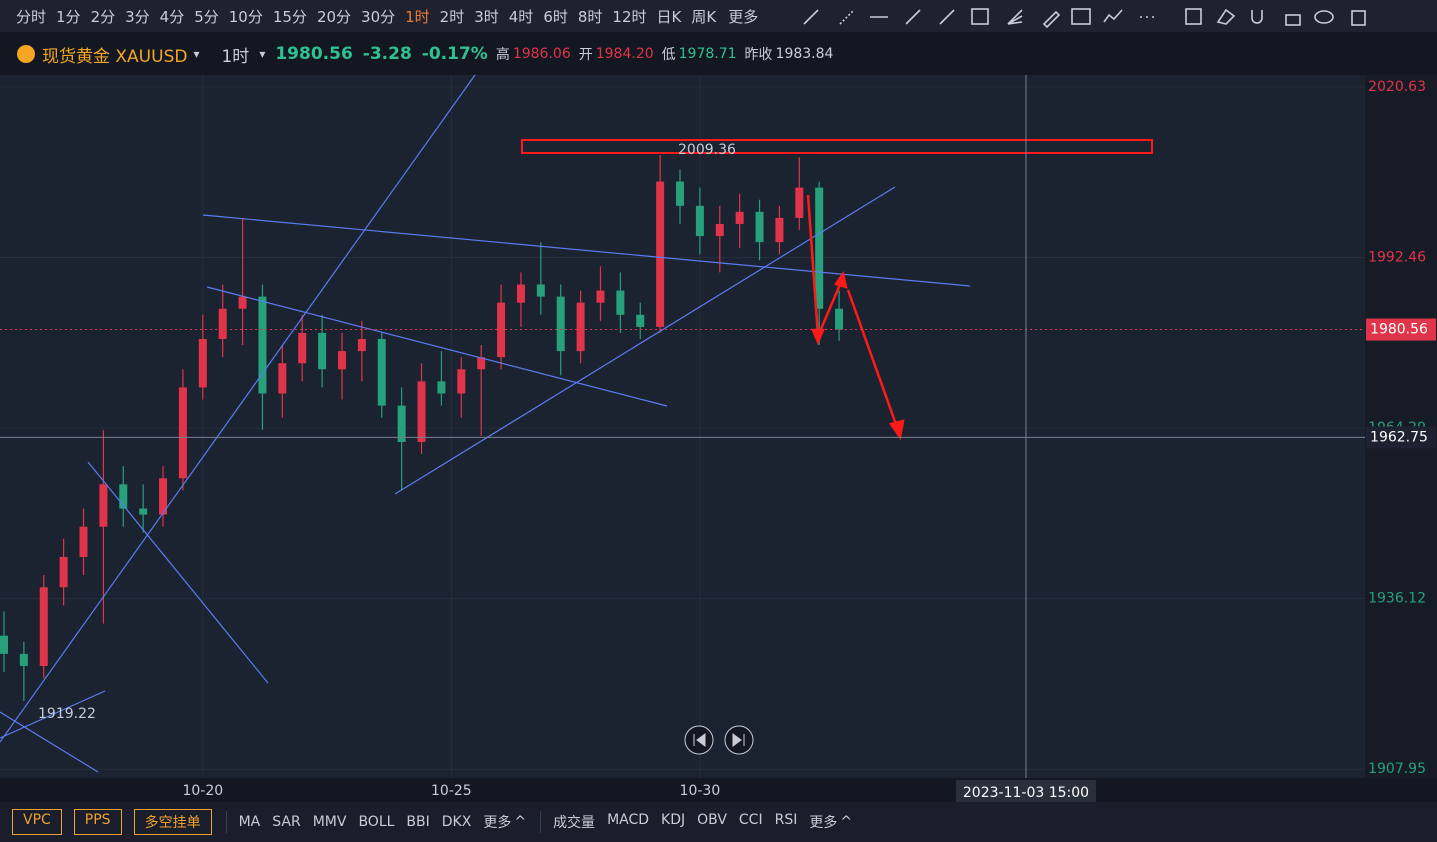  Describe the element at coordinates (456, 822) in the screenshot. I see `indicator-button: DKX` at that location.